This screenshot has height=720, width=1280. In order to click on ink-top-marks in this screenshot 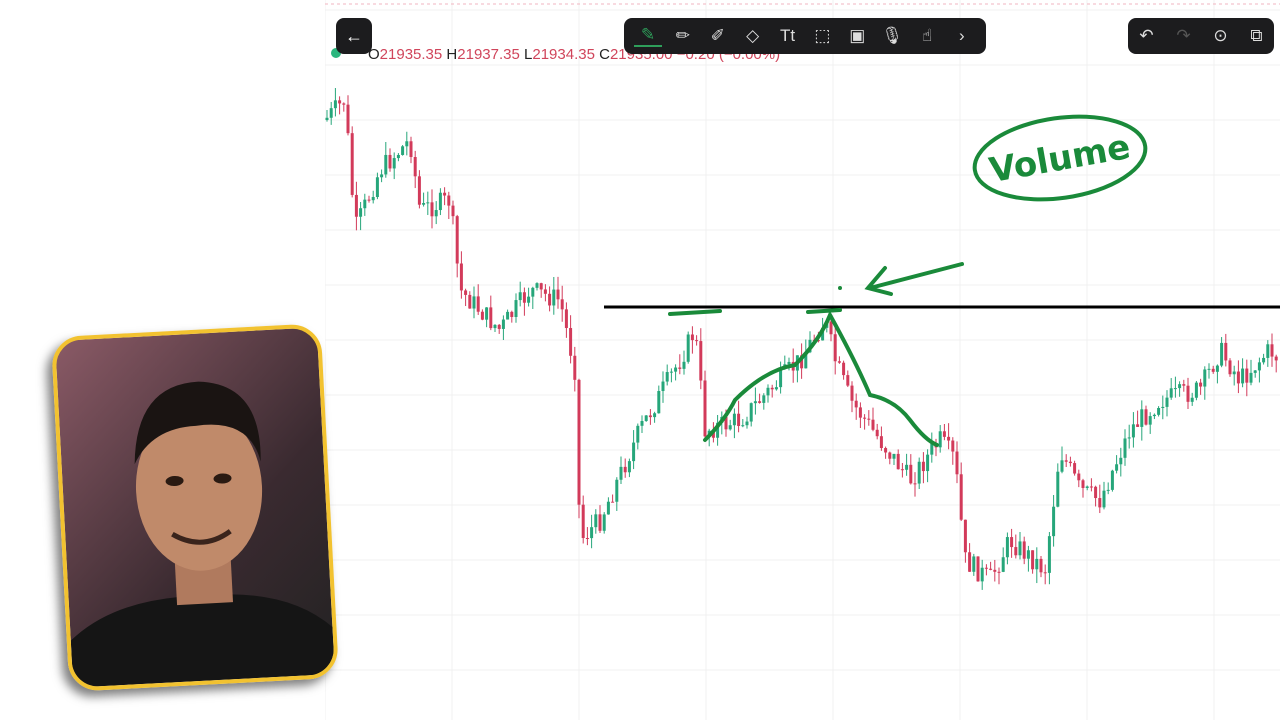, I will do `click(755, 312)`.